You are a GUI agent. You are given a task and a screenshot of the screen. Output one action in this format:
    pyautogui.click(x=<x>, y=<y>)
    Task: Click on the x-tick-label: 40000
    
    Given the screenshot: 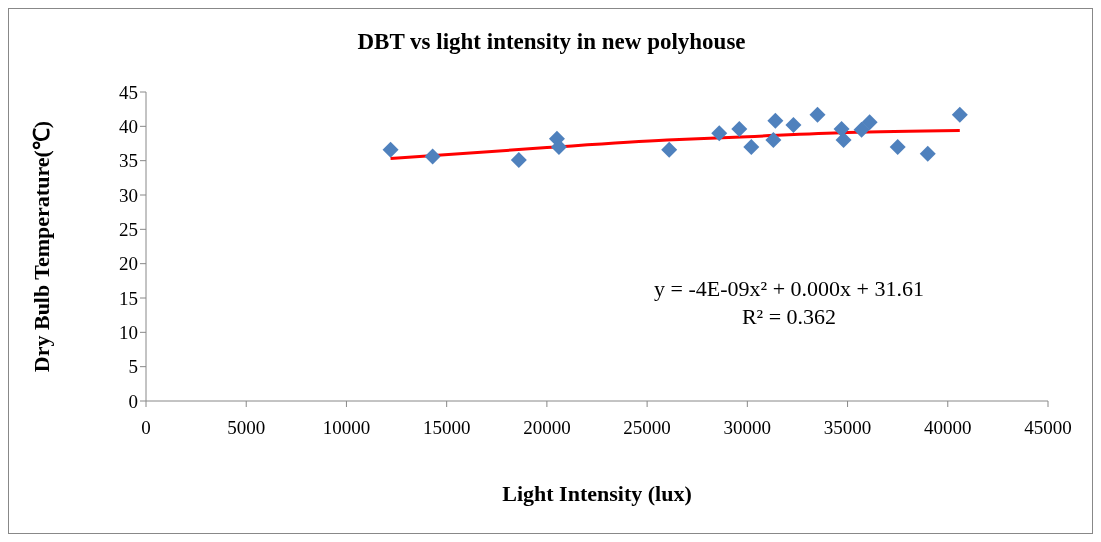 What is the action you would take?
    pyautogui.click(x=948, y=428)
    